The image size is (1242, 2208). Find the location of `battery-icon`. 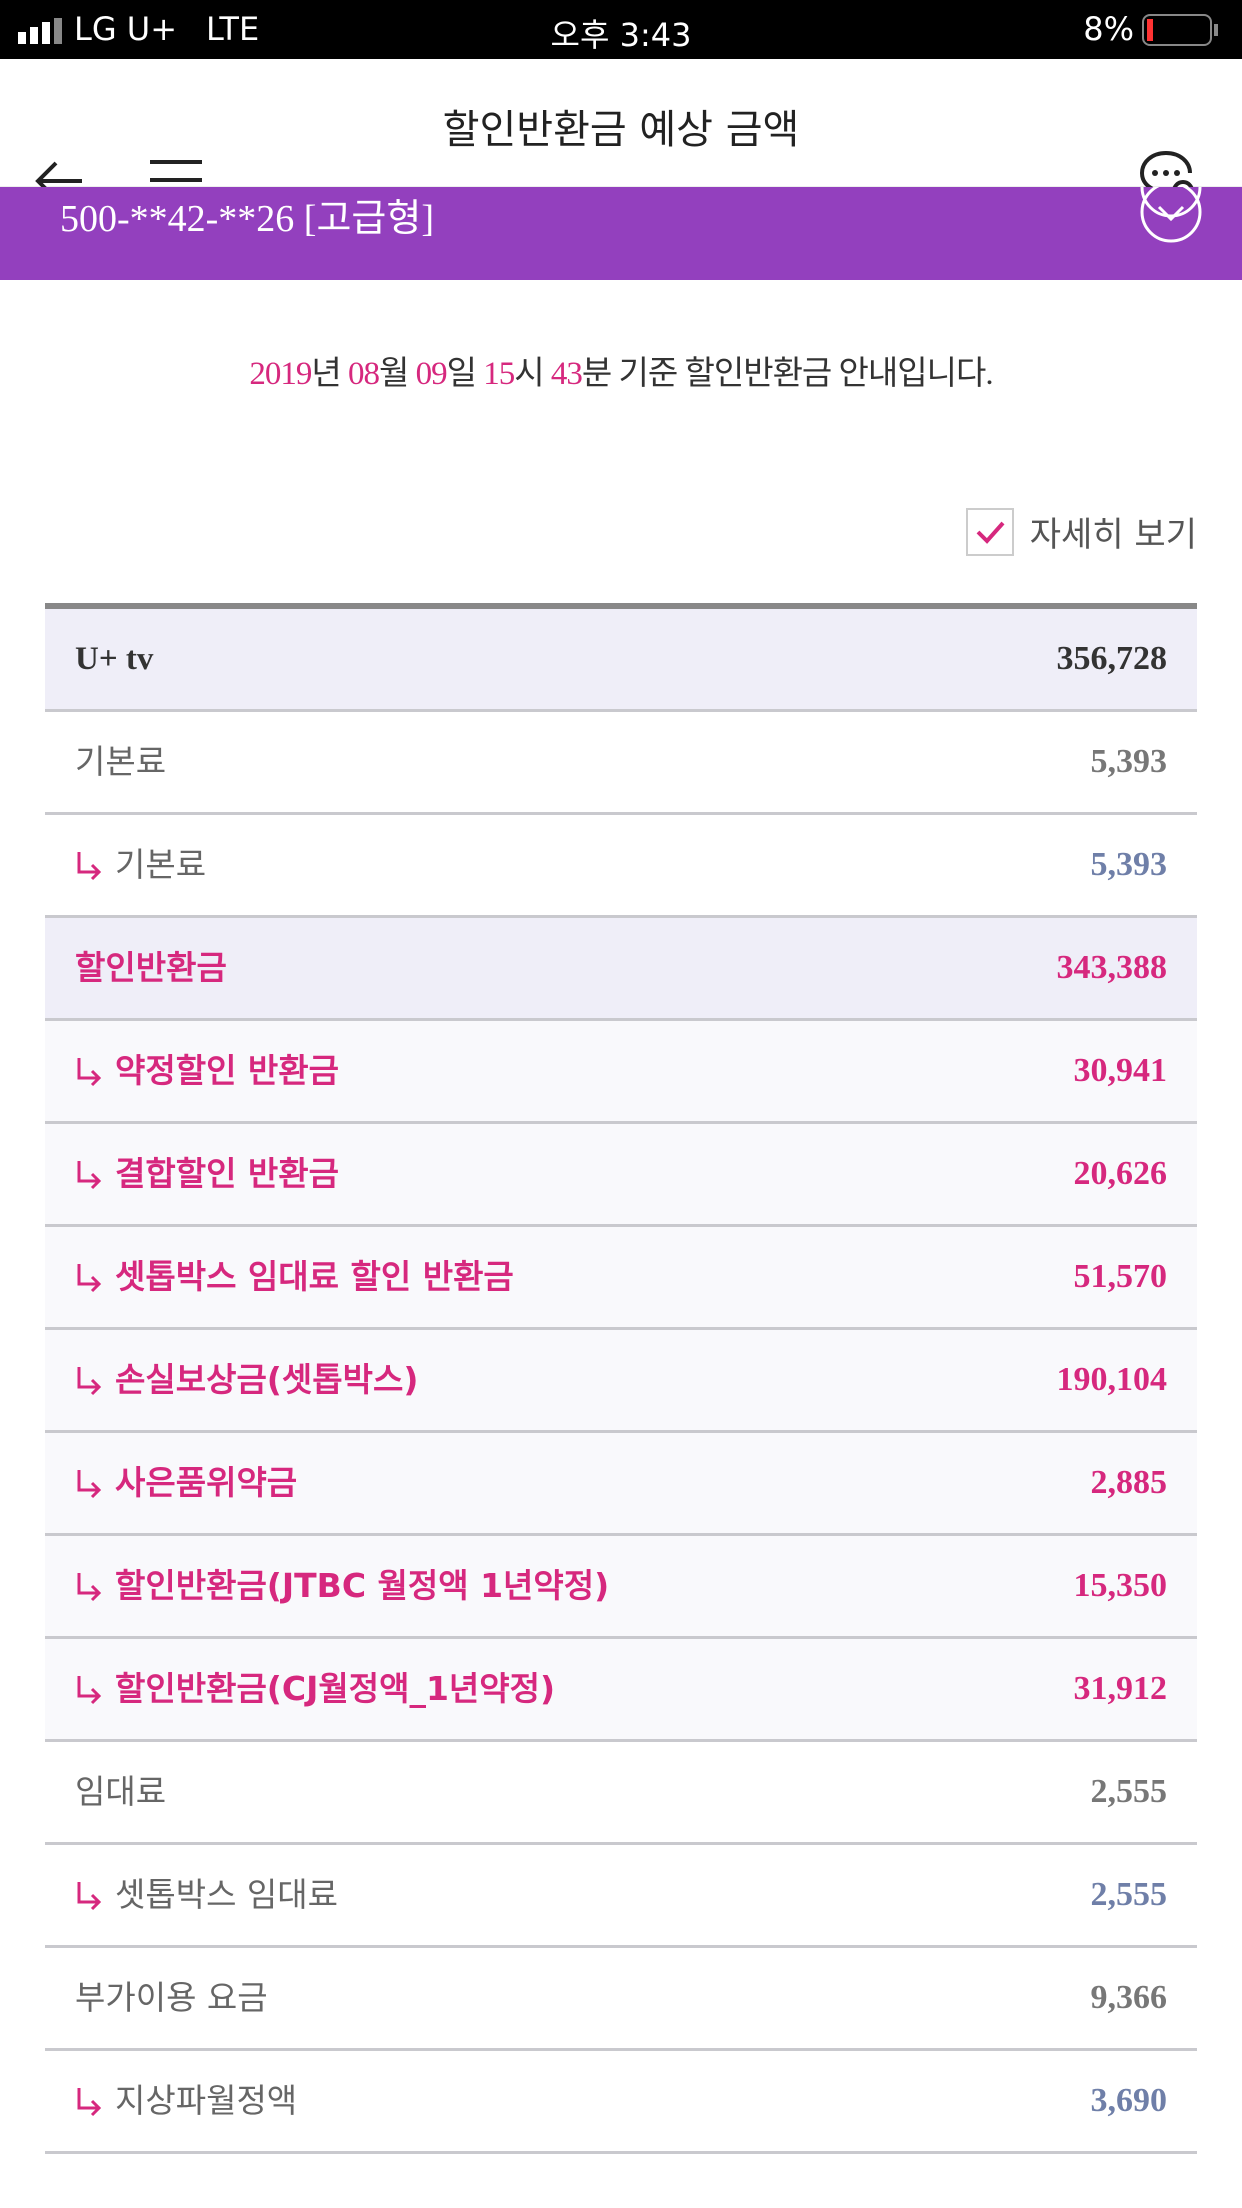

battery-icon is located at coordinates (1180, 30).